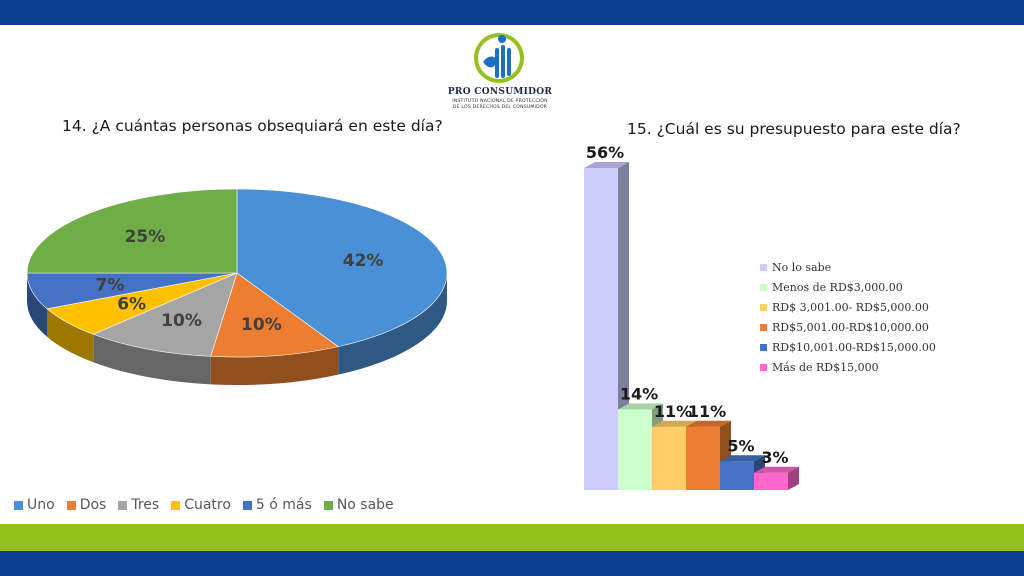  What do you see at coordinates (500, 107) in the screenshot?
I see `logo-subtitle-line-2: DE LOS DERECHOS DEL CONSUMIDOR` at bounding box center [500, 107].